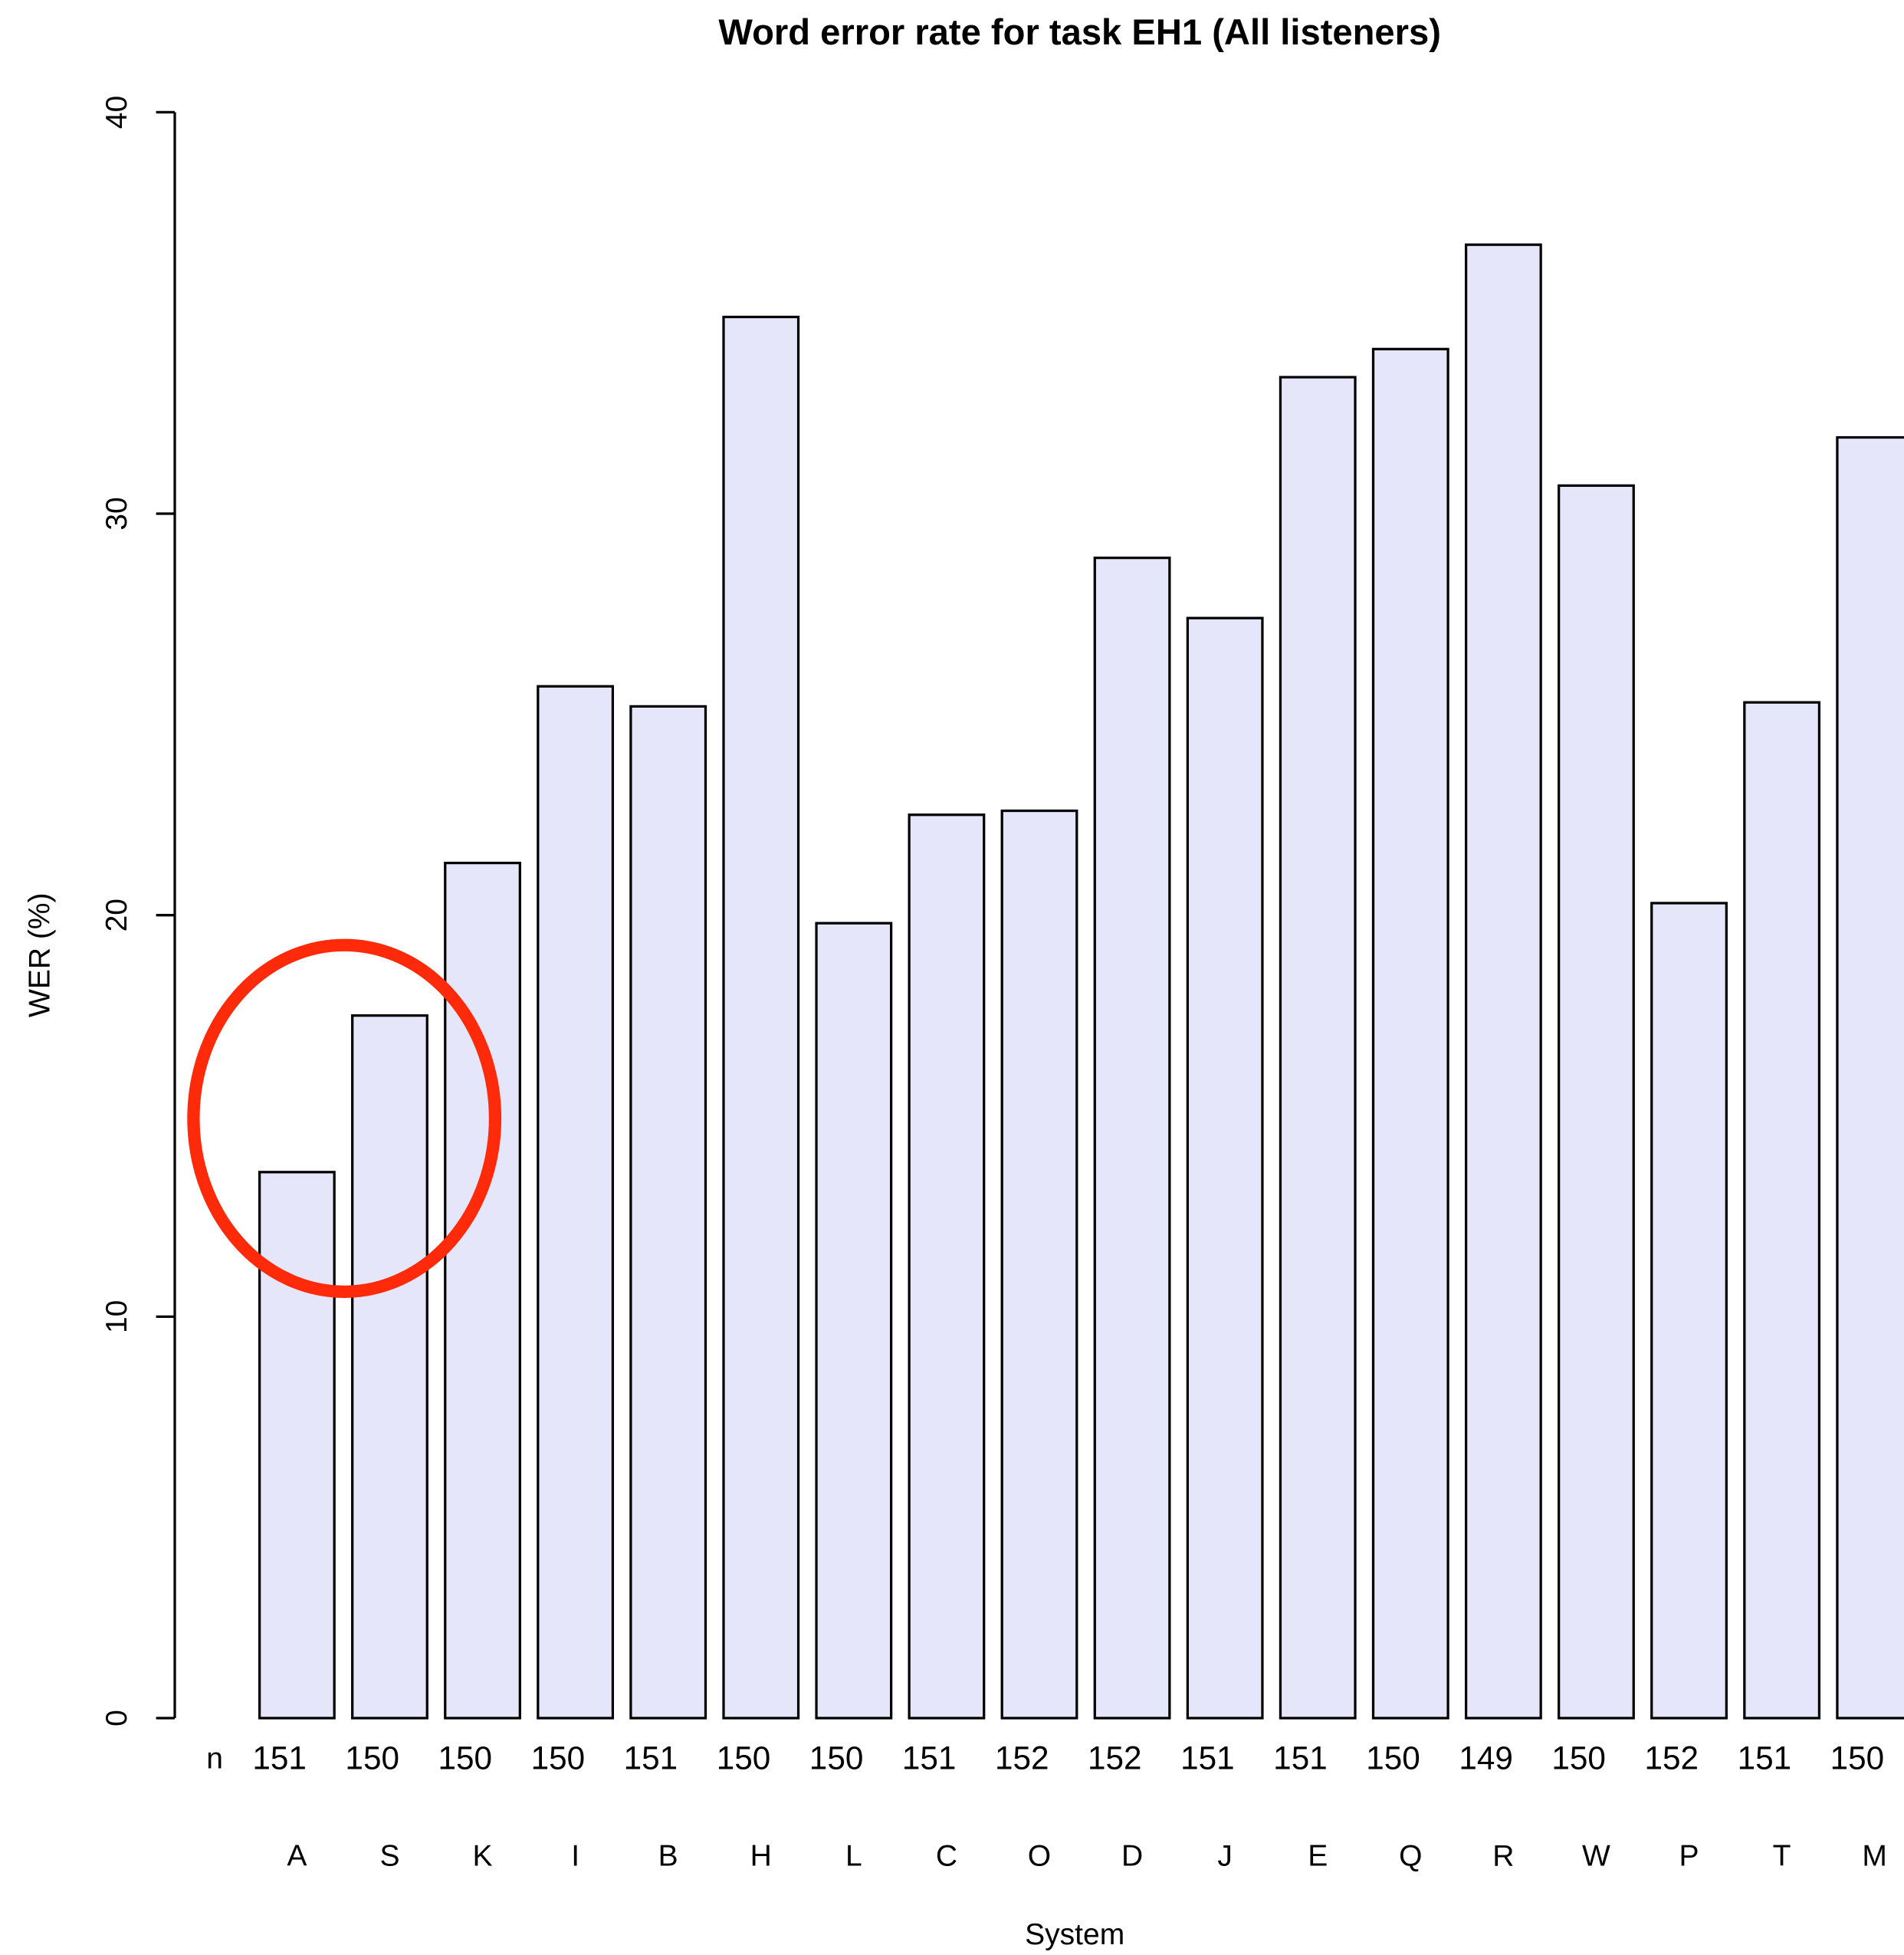 The width and height of the screenshot is (1904, 1955). I want to click on x-tick-label: B, so click(668, 1856).